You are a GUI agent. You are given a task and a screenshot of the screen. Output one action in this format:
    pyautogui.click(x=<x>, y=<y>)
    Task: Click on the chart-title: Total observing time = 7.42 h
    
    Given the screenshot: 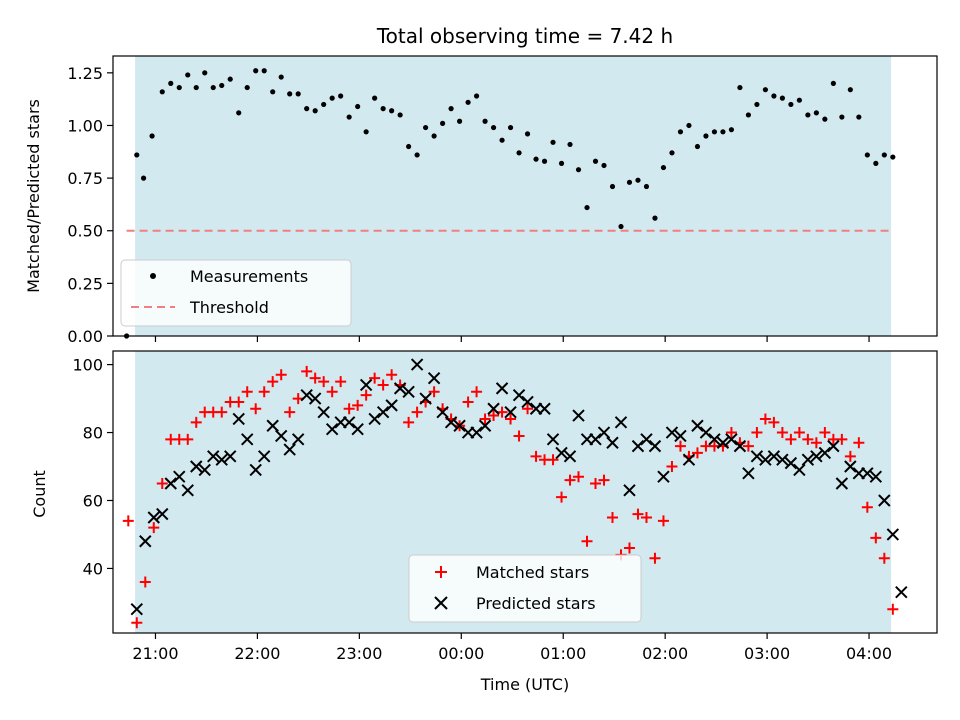 What is the action you would take?
    pyautogui.click(x=524, y=36)
    